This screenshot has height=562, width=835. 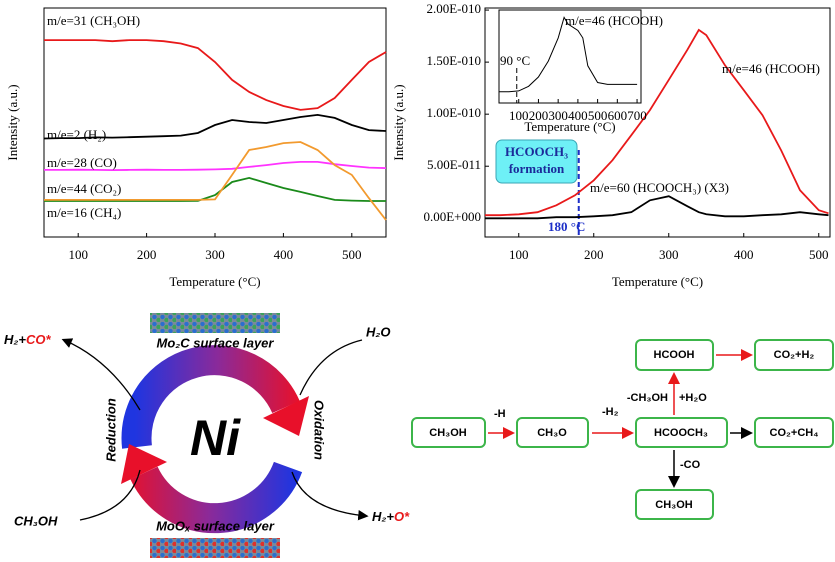 I want to click on x-tick-label: 700, so click(x=637, y=115).